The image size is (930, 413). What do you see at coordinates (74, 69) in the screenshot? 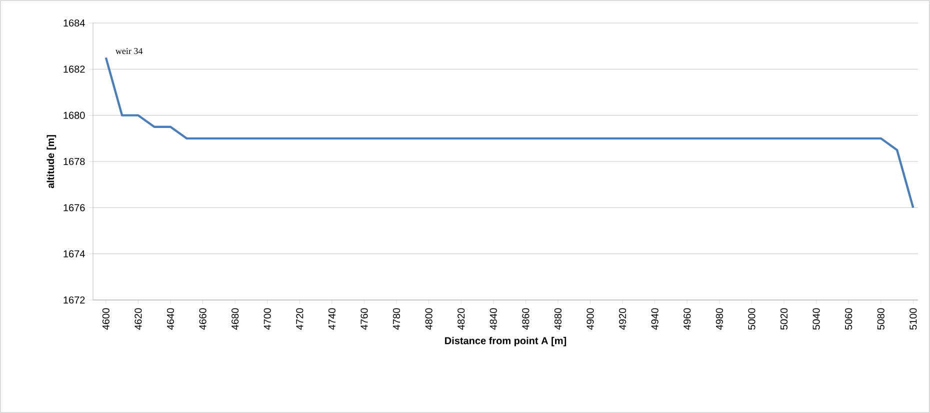
I see `y-tick-label: 1682` at bounding box center [74, 69].